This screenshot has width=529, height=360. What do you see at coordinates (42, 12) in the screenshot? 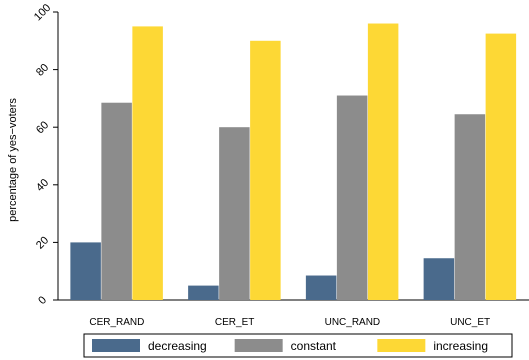
I see `y-tick-label: 100` at bounding box center [42, 12].